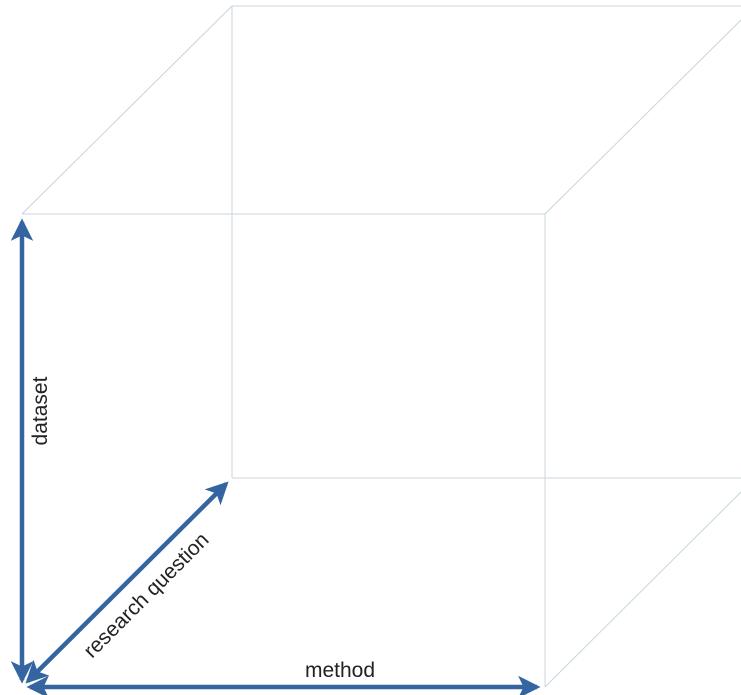 The image size is (741, 695). Describe the element at coordinates (146, 595) in the screenshot. I see `research-question-axis-label: research question` at that location.